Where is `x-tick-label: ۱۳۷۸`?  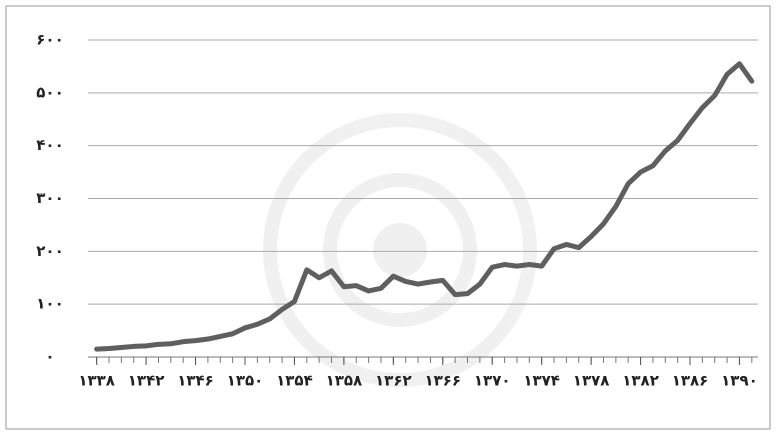
x-tick-label: ۱۳۷۸ is located at coordinates (591, 381).